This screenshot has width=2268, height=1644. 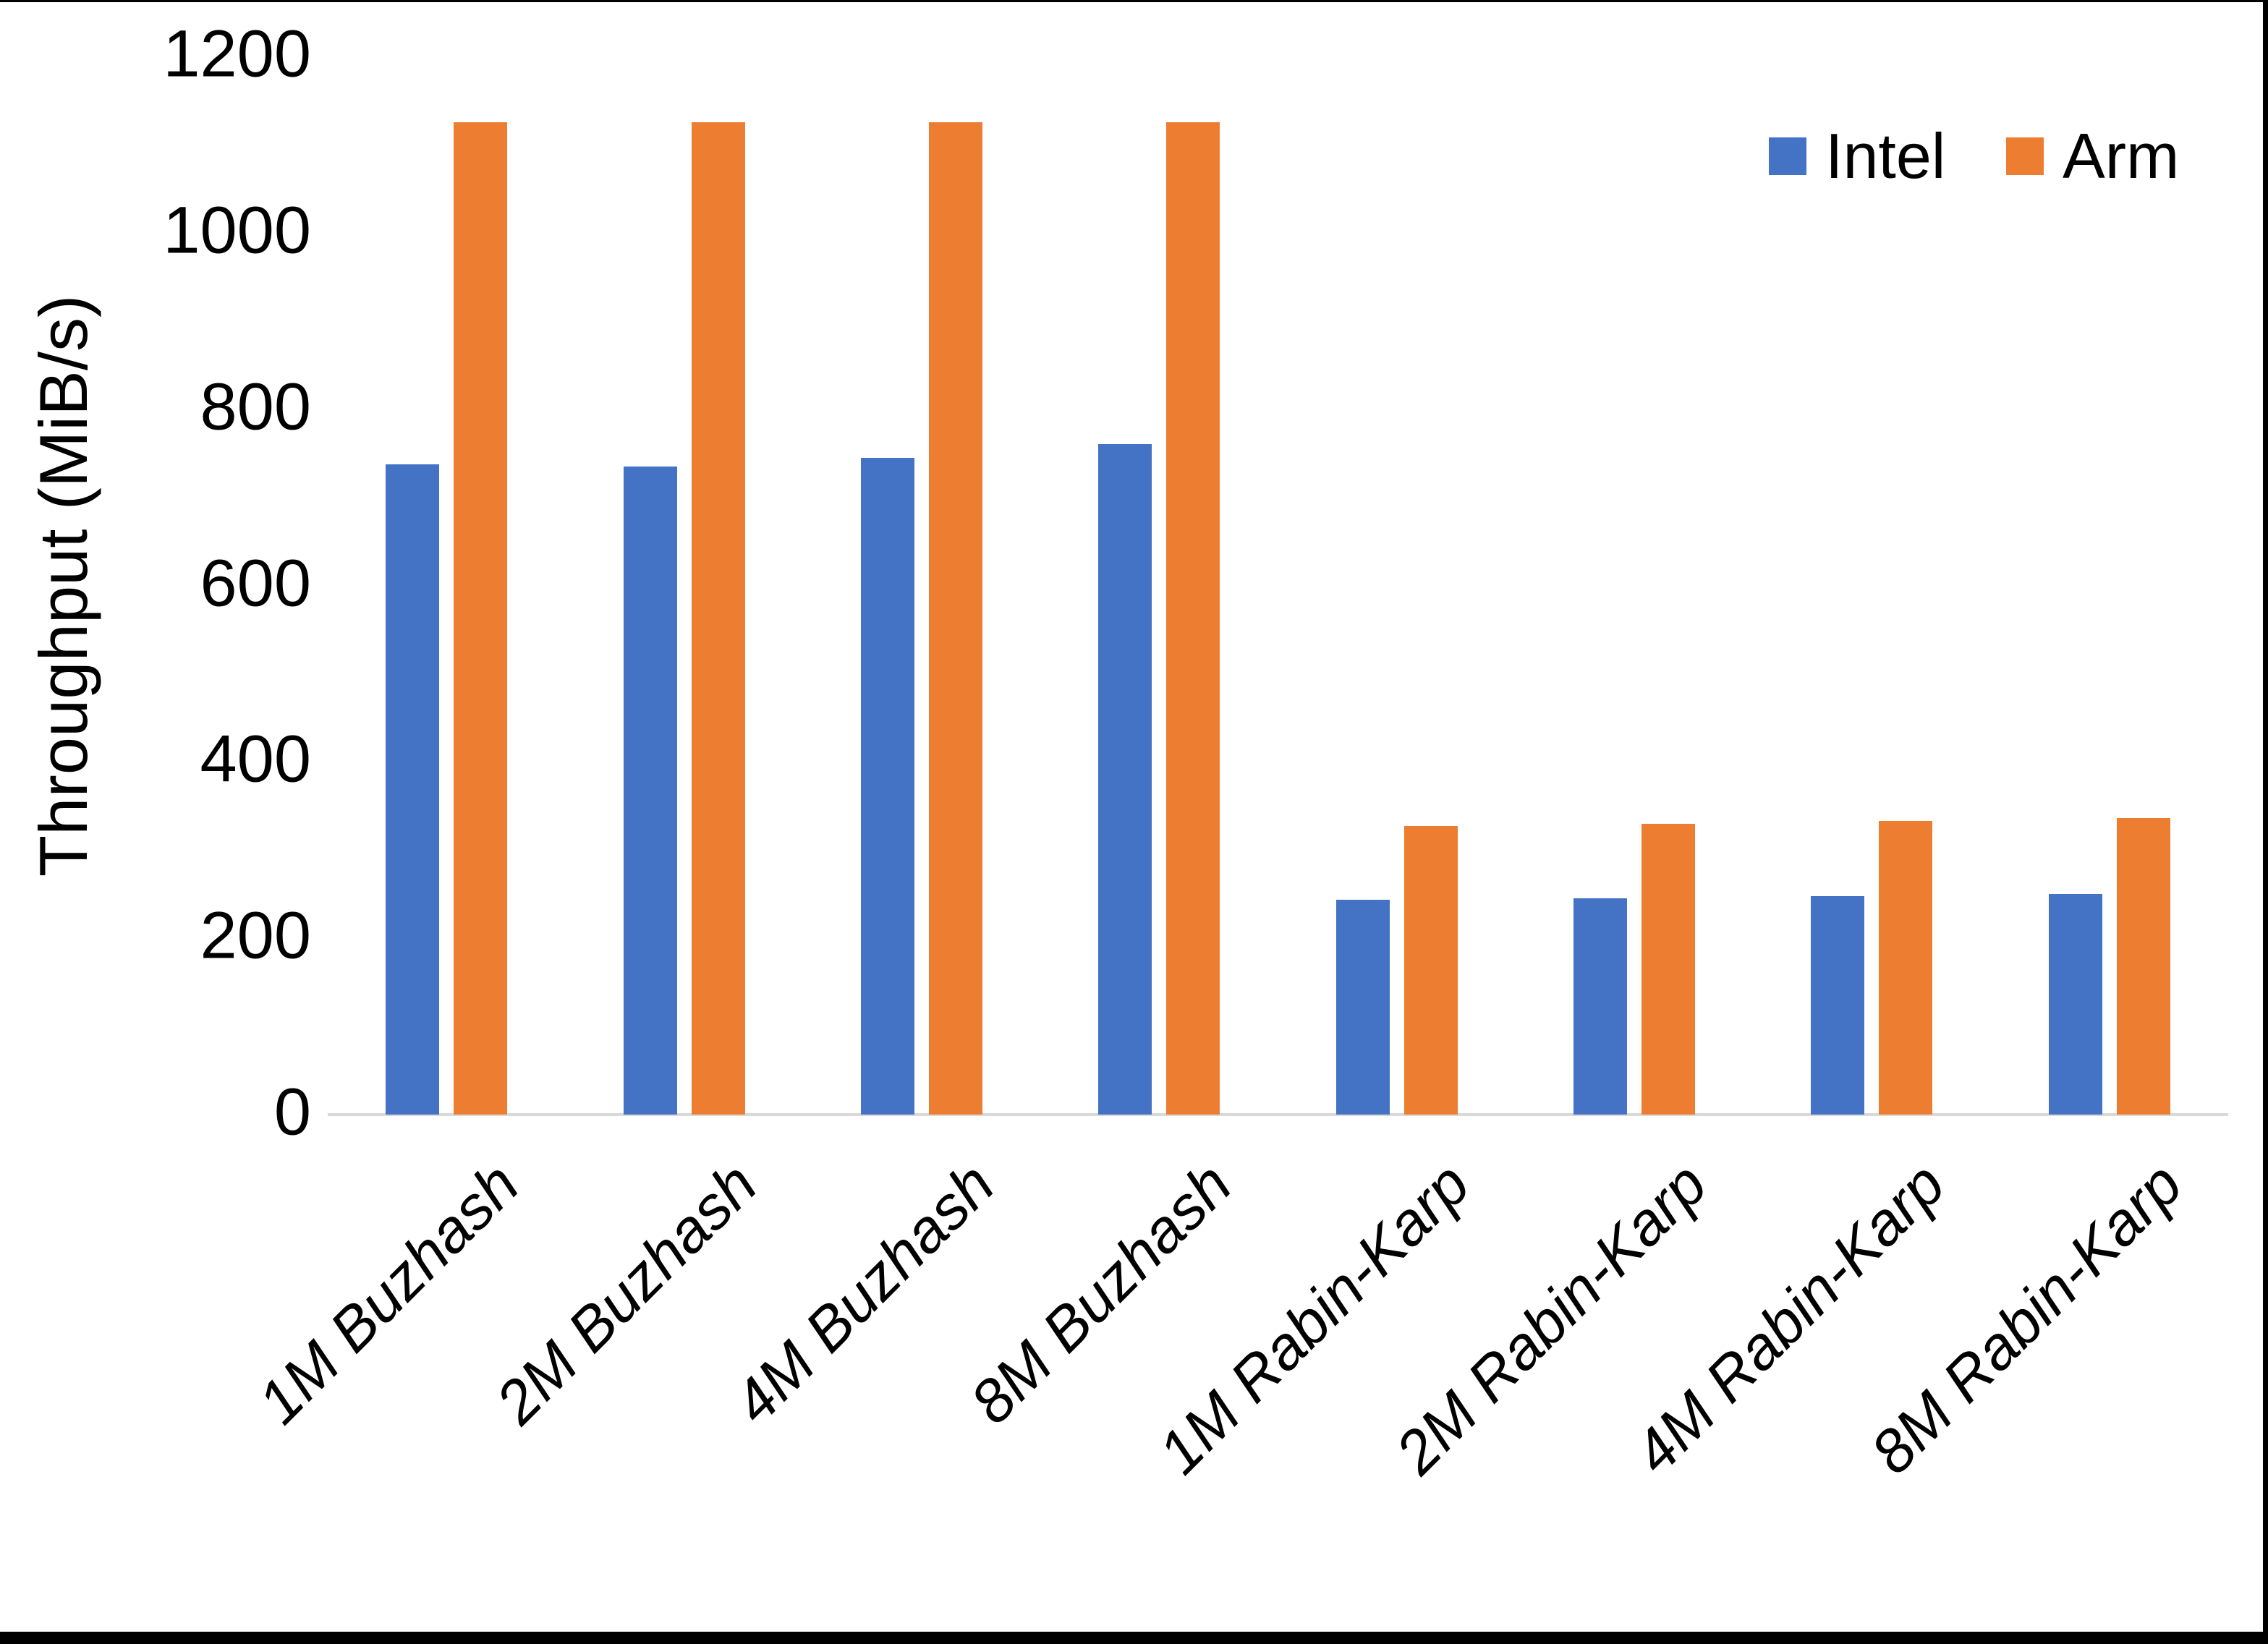 I want to click on y-tick-label: 200, so click(x=256, y=935).